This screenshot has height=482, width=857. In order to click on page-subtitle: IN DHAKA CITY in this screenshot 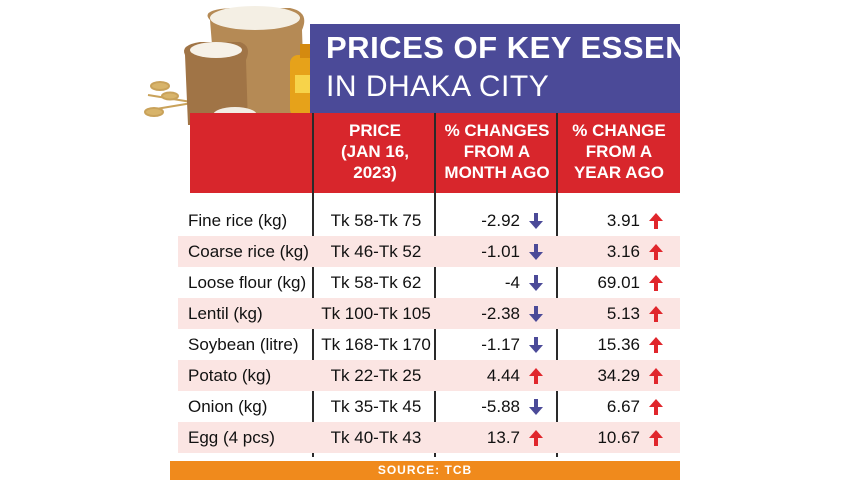, I will do `click(438, 86)`.